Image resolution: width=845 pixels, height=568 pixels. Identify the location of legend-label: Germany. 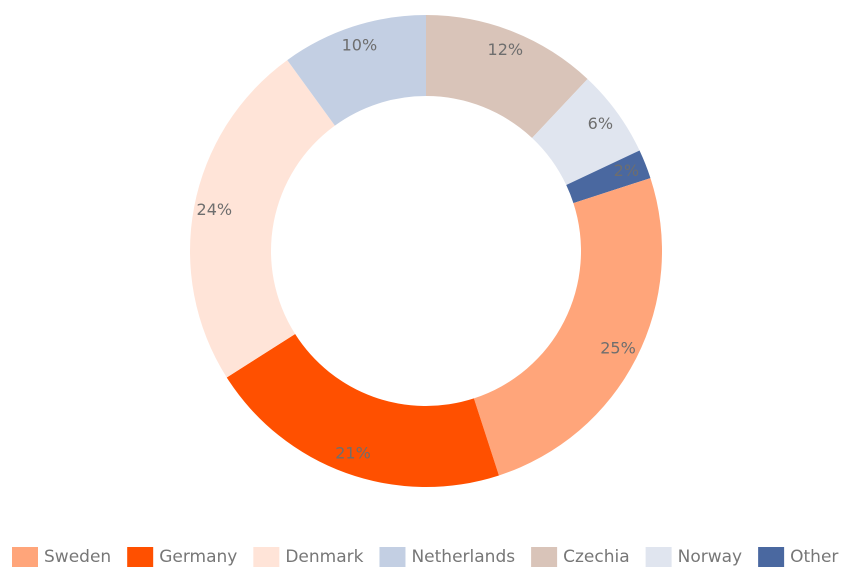
(198, 557).